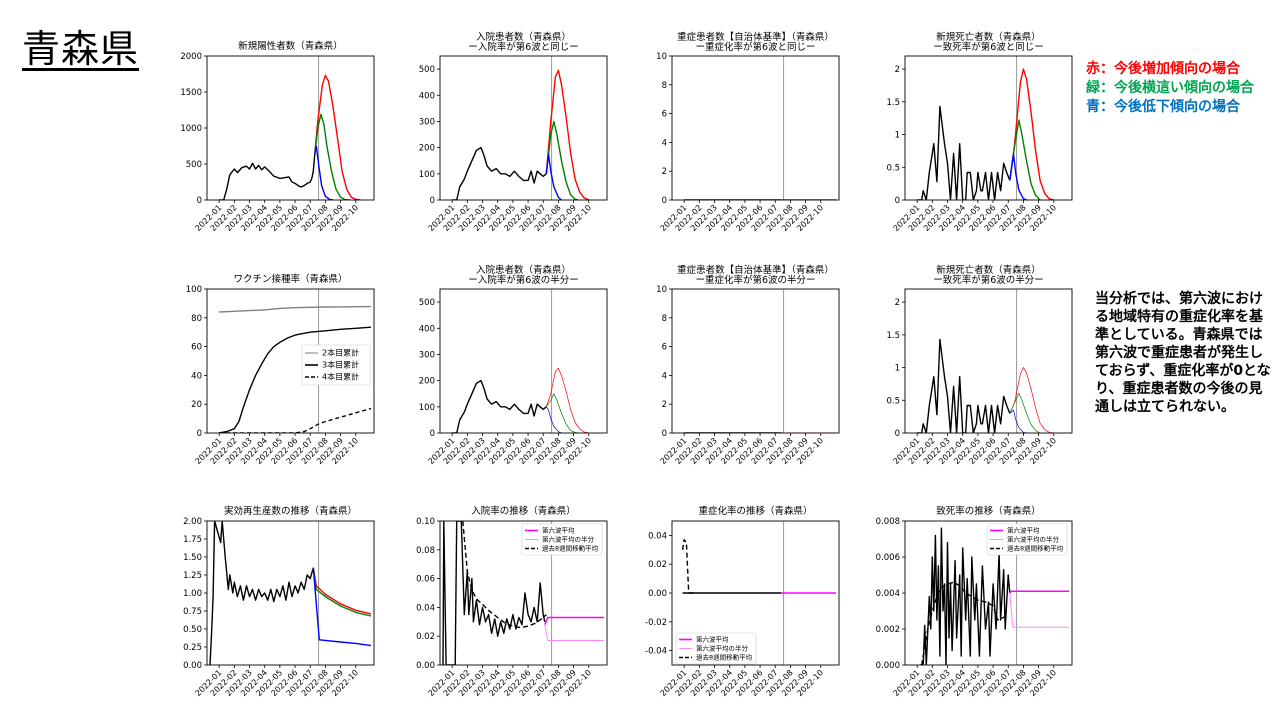 This screenshot has width=1280, height=720. What do you see at coordinates (191, 57) in the screenshot?
I see `y-tick-label: 2000` at bounding box center [191, 57].